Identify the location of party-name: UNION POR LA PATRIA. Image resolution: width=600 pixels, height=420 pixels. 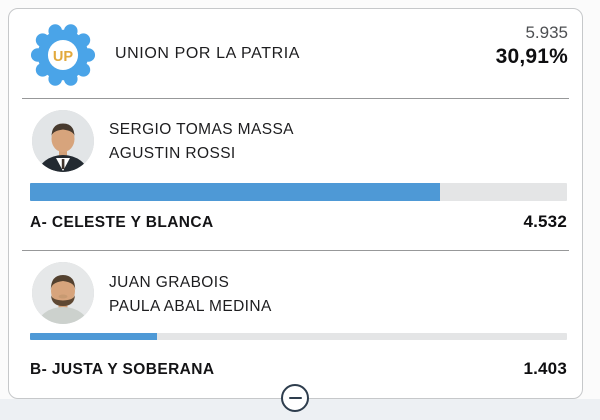
(208, 53).